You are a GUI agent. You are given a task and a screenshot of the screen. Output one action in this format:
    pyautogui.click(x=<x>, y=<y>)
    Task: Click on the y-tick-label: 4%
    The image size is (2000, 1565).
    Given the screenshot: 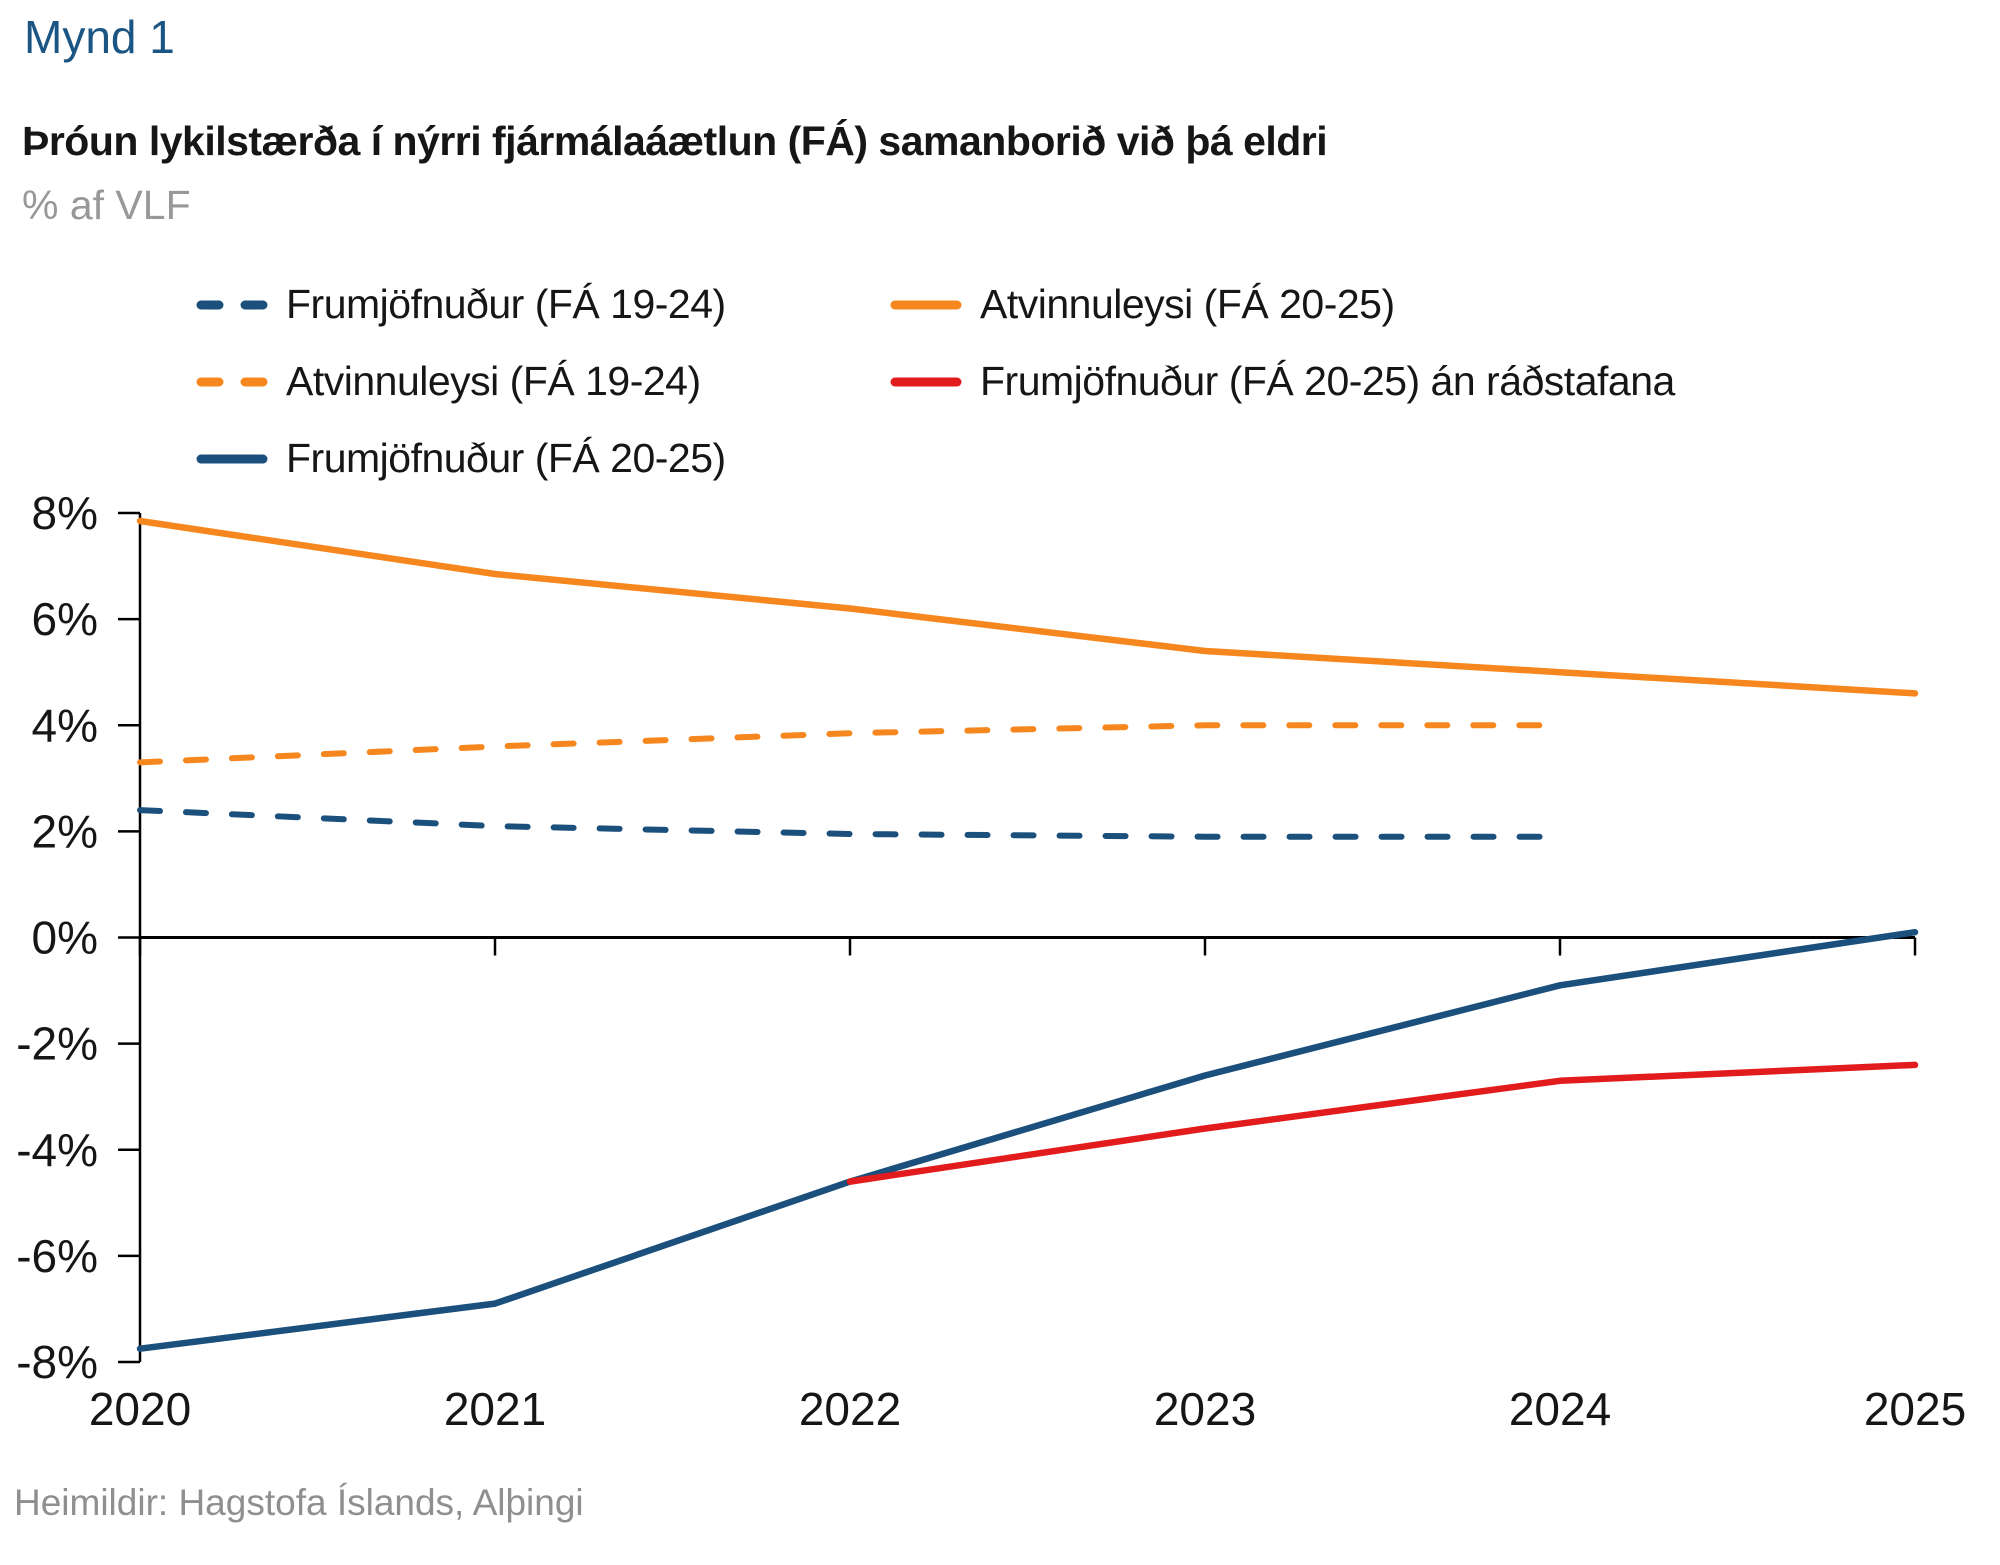 What is the action you would take?
    pyautogui.click(x=65, y=725)
    